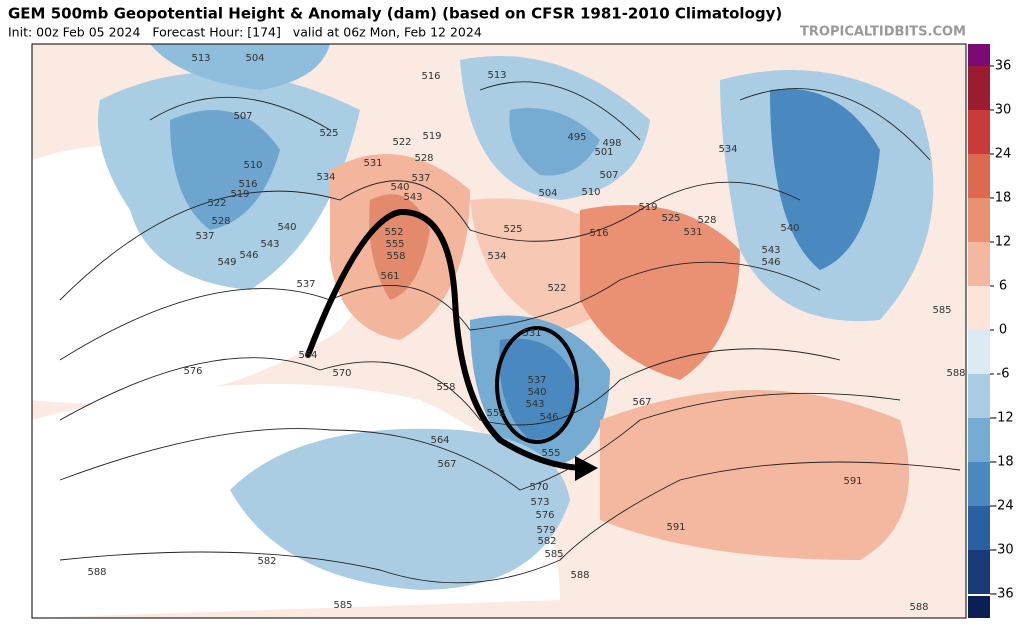  Describe the element at coordinates (1003, 198) in the screenshot. I see `colorbar-label: 18` at that location.